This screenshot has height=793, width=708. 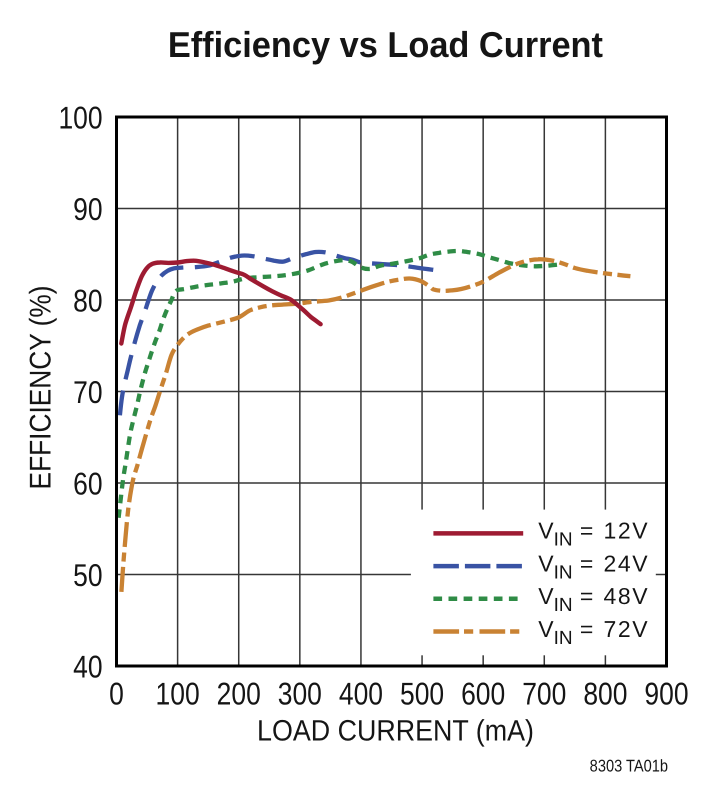 What do you see at coordinates (87, 484) in the screenshot?
I see `svg-text: 60` at bounding box center [87, 484].